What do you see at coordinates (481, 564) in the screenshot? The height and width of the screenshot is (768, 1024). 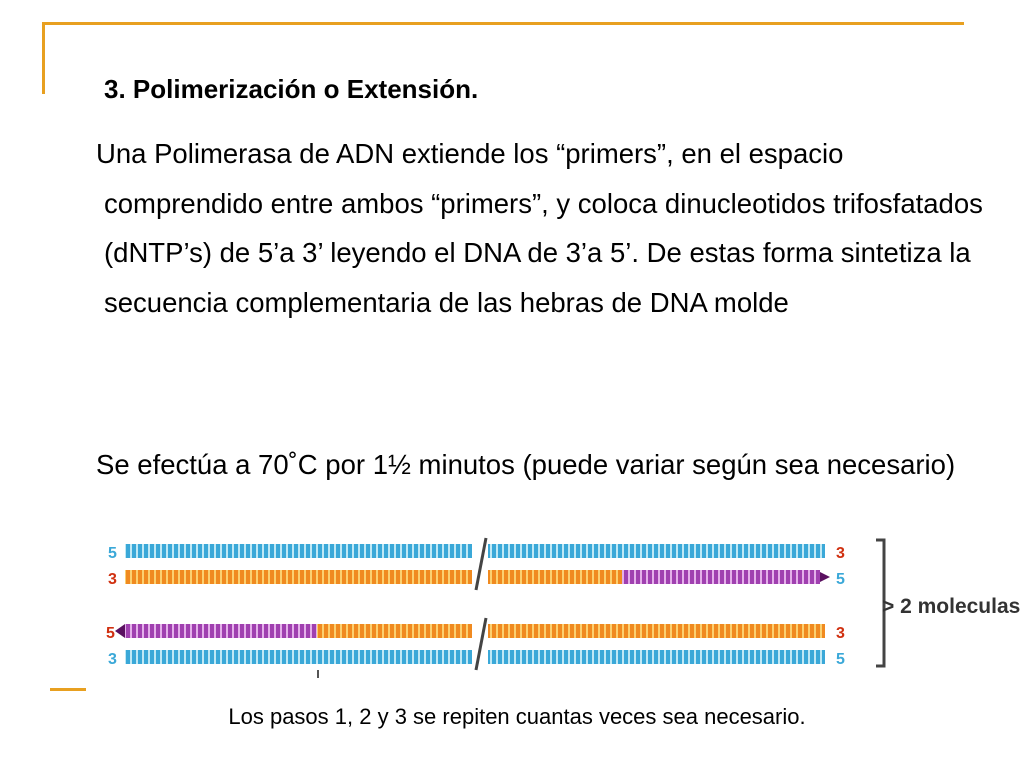 I see `top-break-mark` at bounding box center [481, 564].